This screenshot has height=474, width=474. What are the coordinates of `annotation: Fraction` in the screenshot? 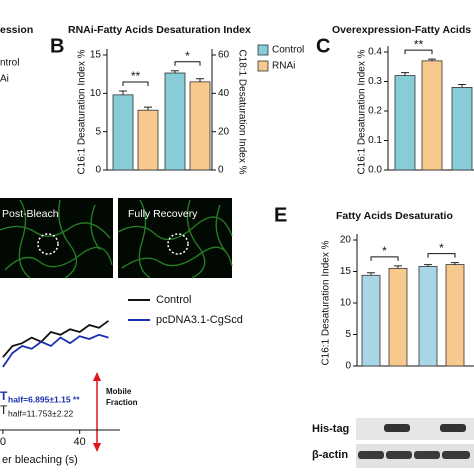 It's located at (122, 402).